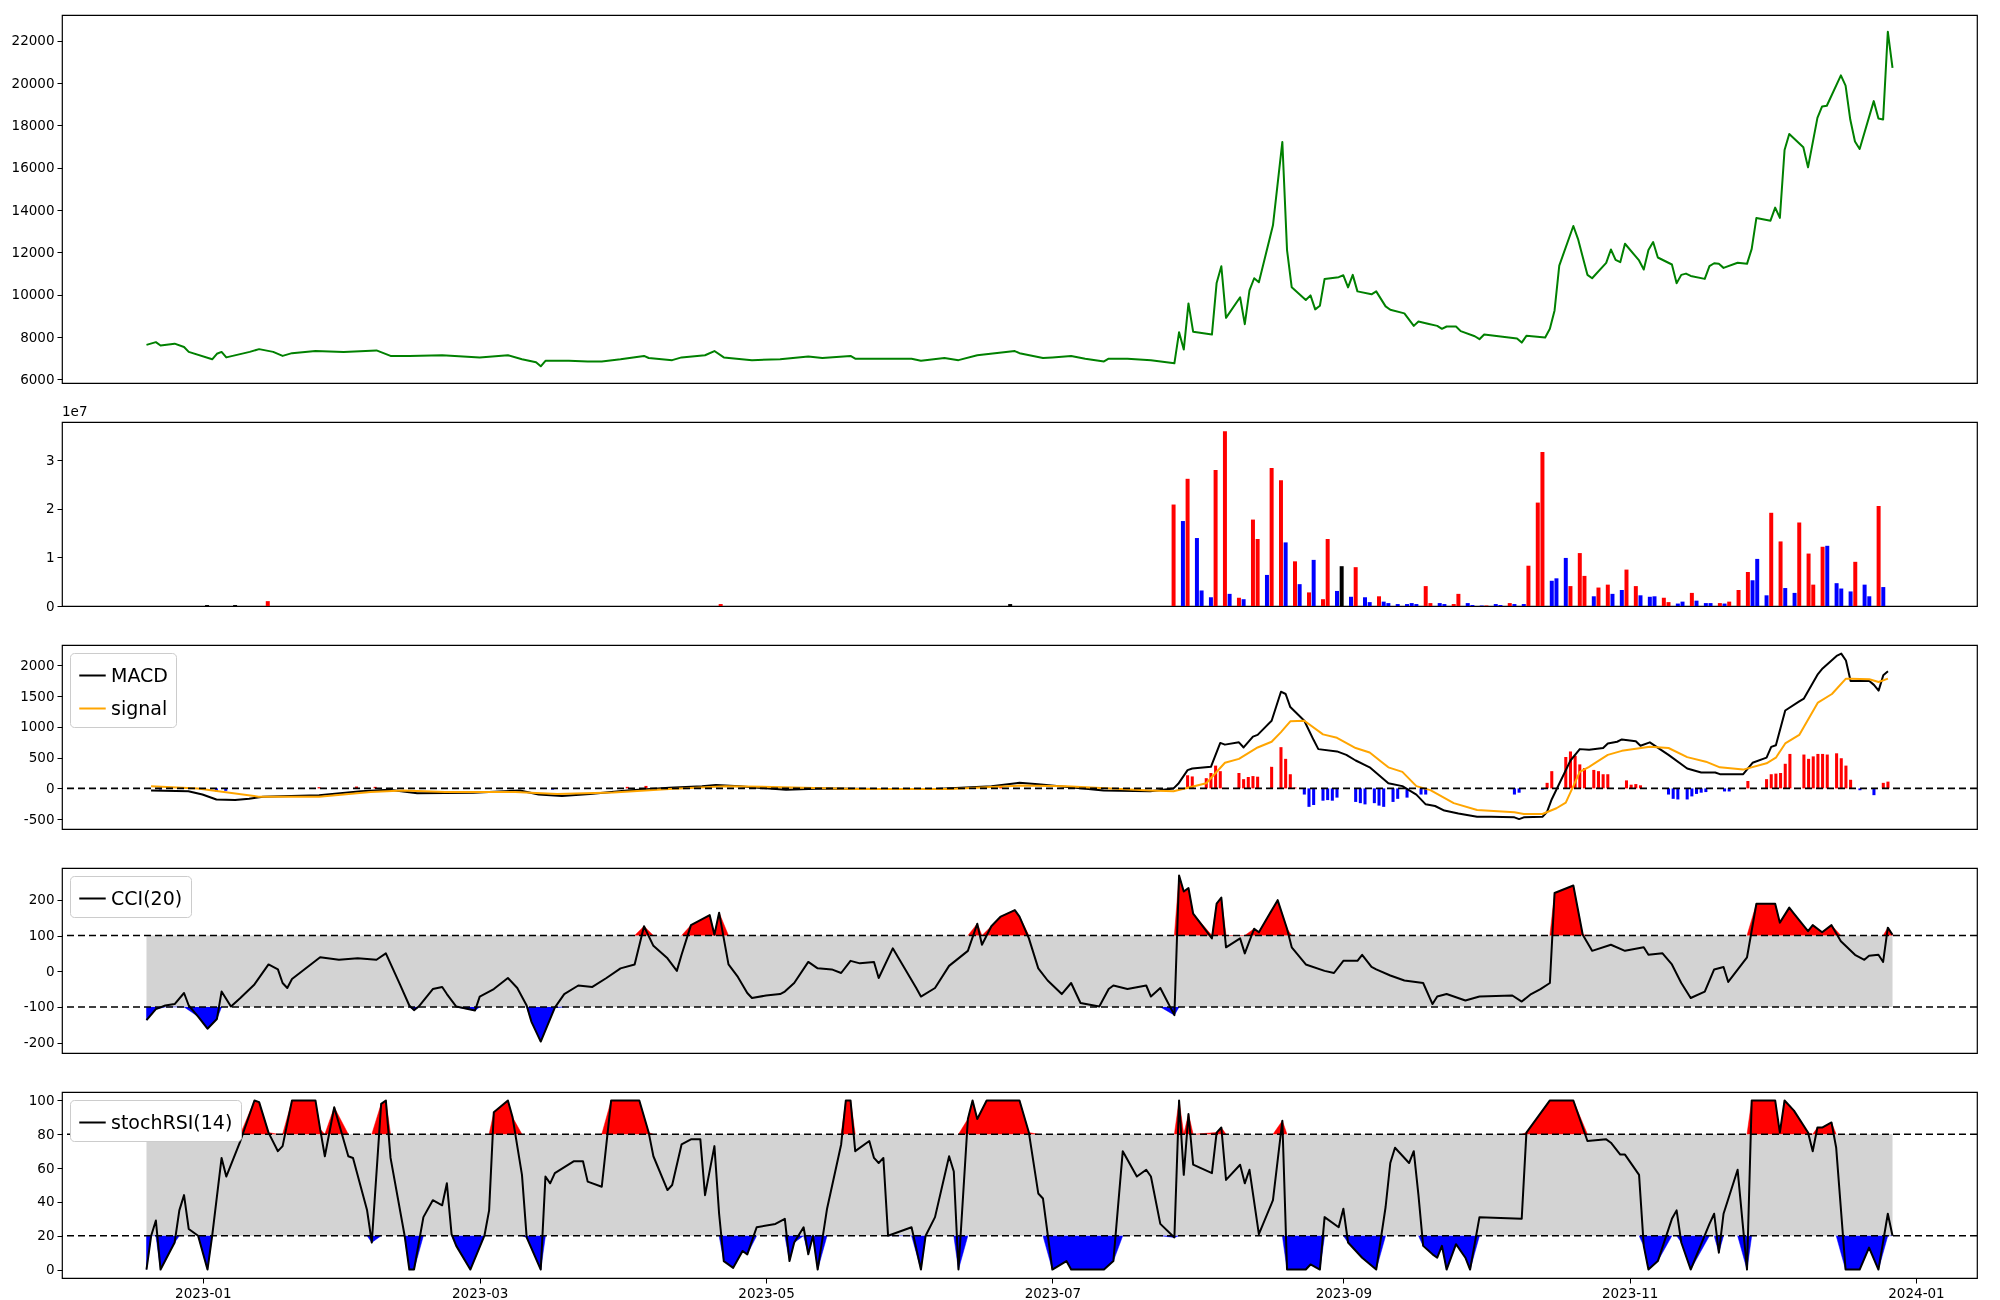 The image size is (2000, 1300). Describe the element at coordinates (37, 336) in the screenshot. I see `y-tick-label: 8000` at that location.